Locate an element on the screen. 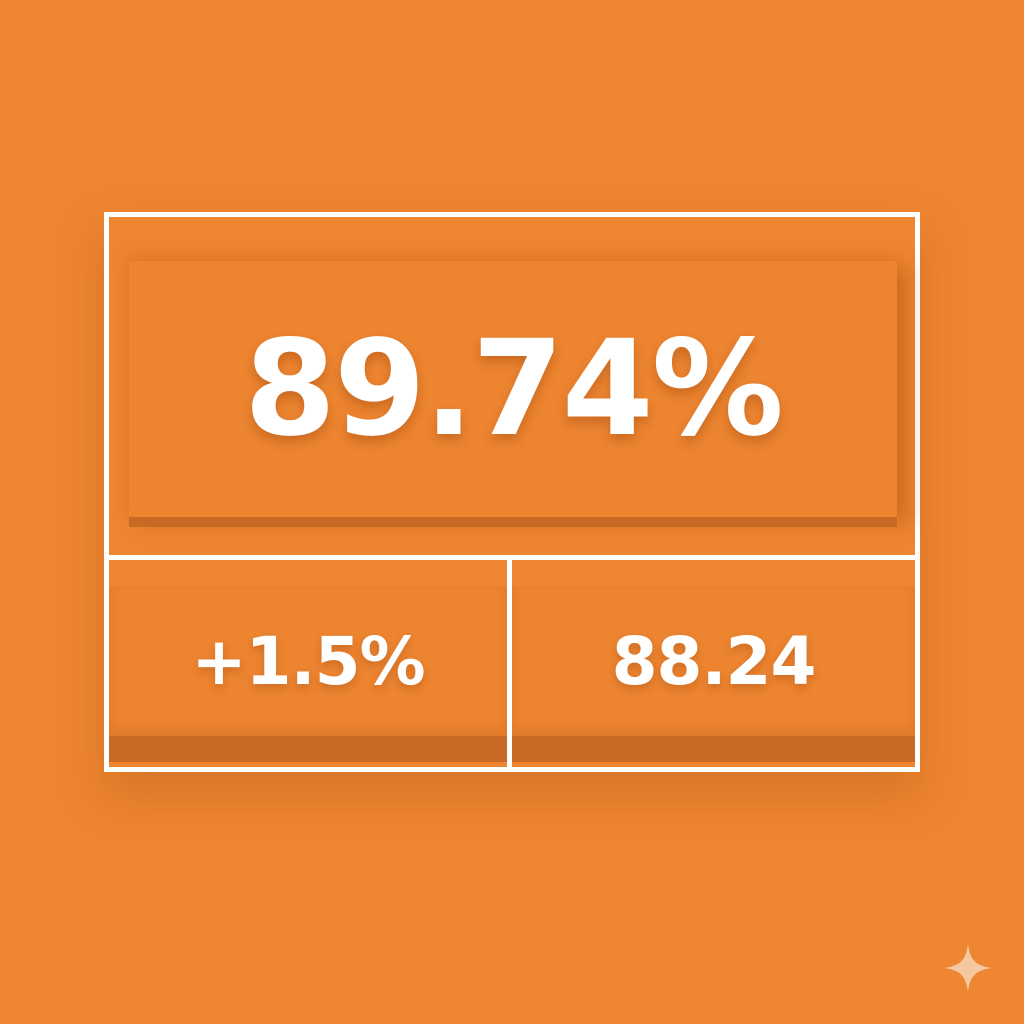 The width and height of the screenshot is (1024, 1024). secondary-box: 88.24 is located at coordinates (713, 674).